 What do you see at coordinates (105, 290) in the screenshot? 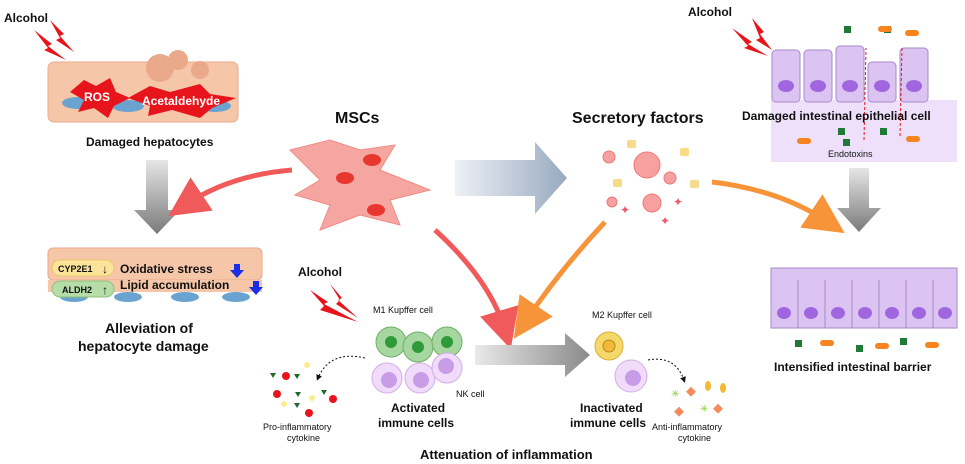
I see `aldh2-up-arrow: ↑` at bounding box center [105, 290].